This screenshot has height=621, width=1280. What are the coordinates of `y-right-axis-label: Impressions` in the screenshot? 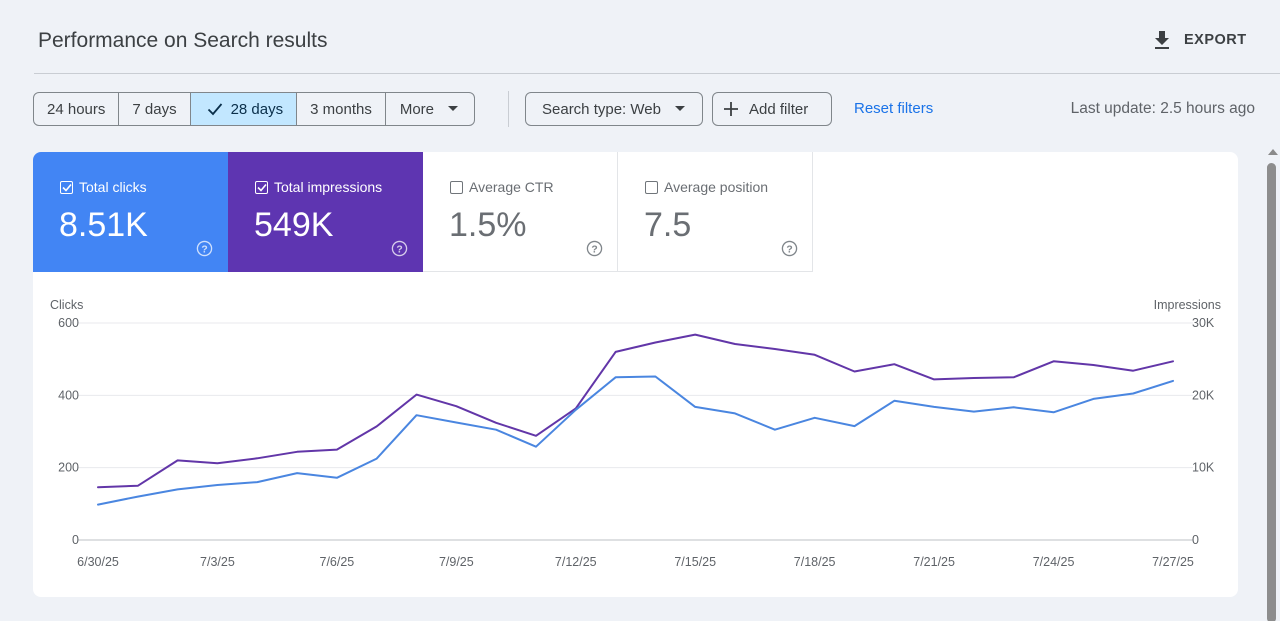 It's located at (1187, 305).